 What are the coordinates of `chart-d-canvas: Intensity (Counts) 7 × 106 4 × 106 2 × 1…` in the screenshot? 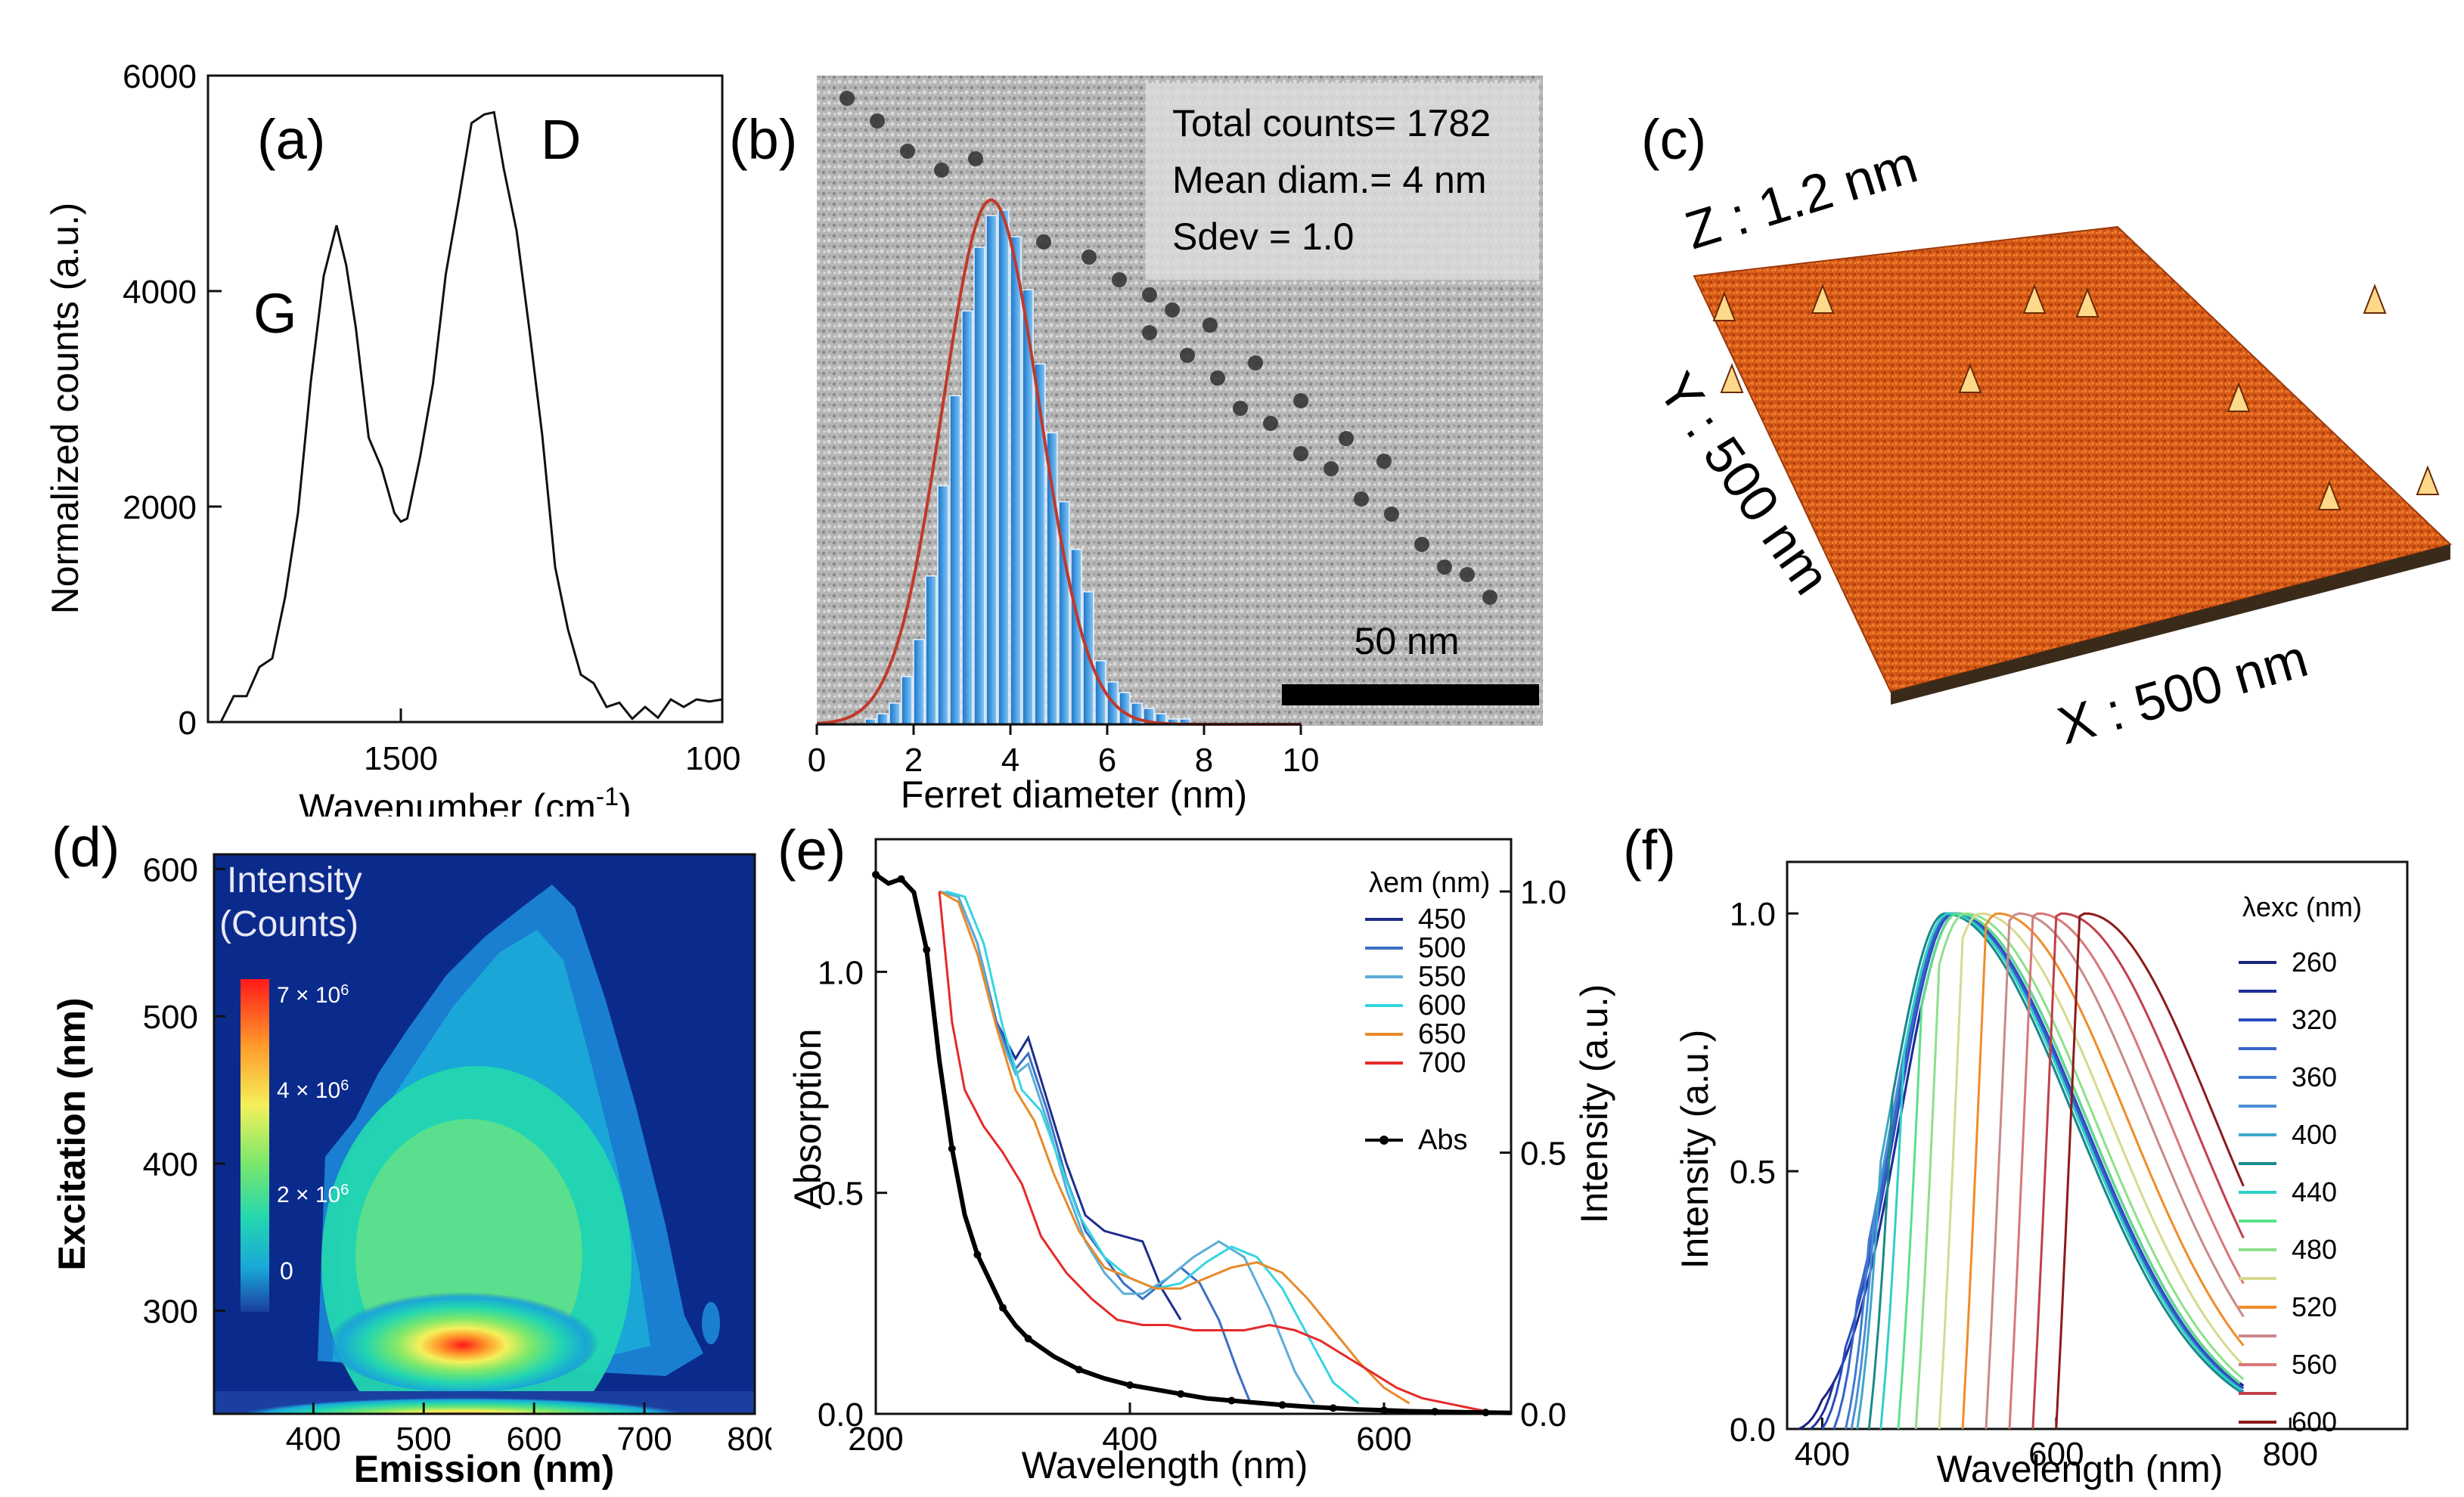 It's located at (417, 1153).